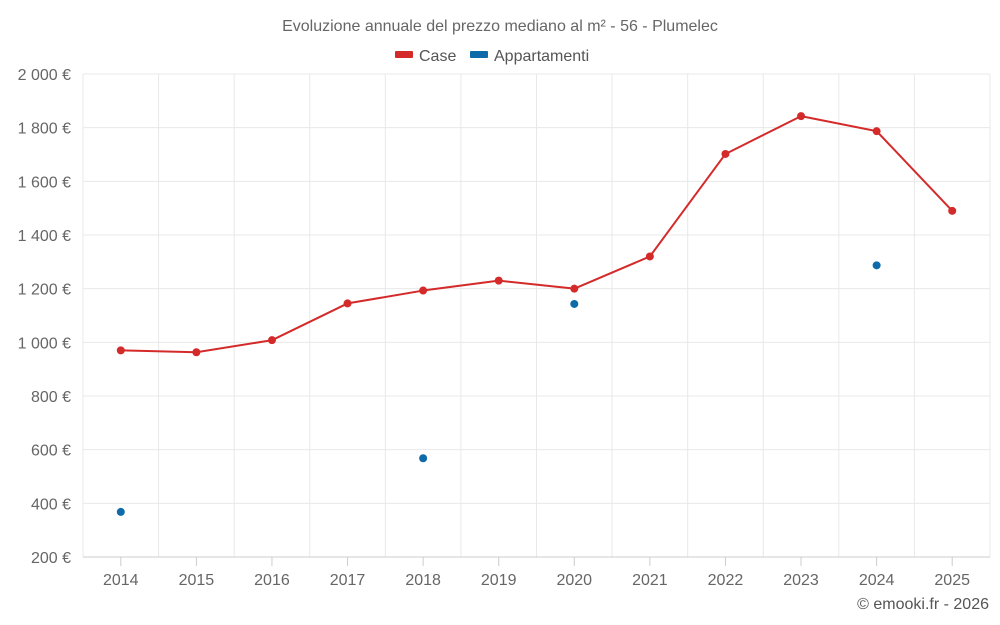  I want to click on y-tick-label: 2 000 €, so click(44, 75).